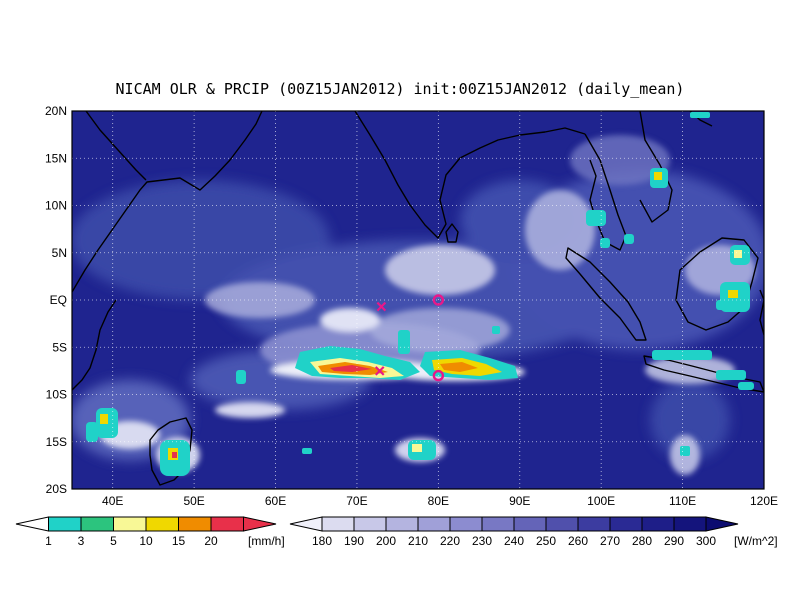 Image resolution: width=800 pixels, height=600 pixels. Describe the element at coordinates (606, 294) in the screenshot. I see `sumatra-coastline` at that location.